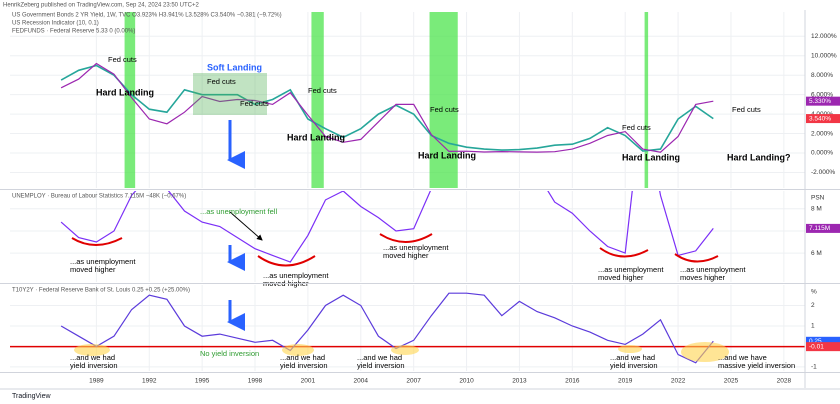 The height and width of the screenshot is (404, 840). What do you see at coordinates (759, 157) in the screenshot?
I see `annotation: Hard Landing?` at bounding box center [759, 157].